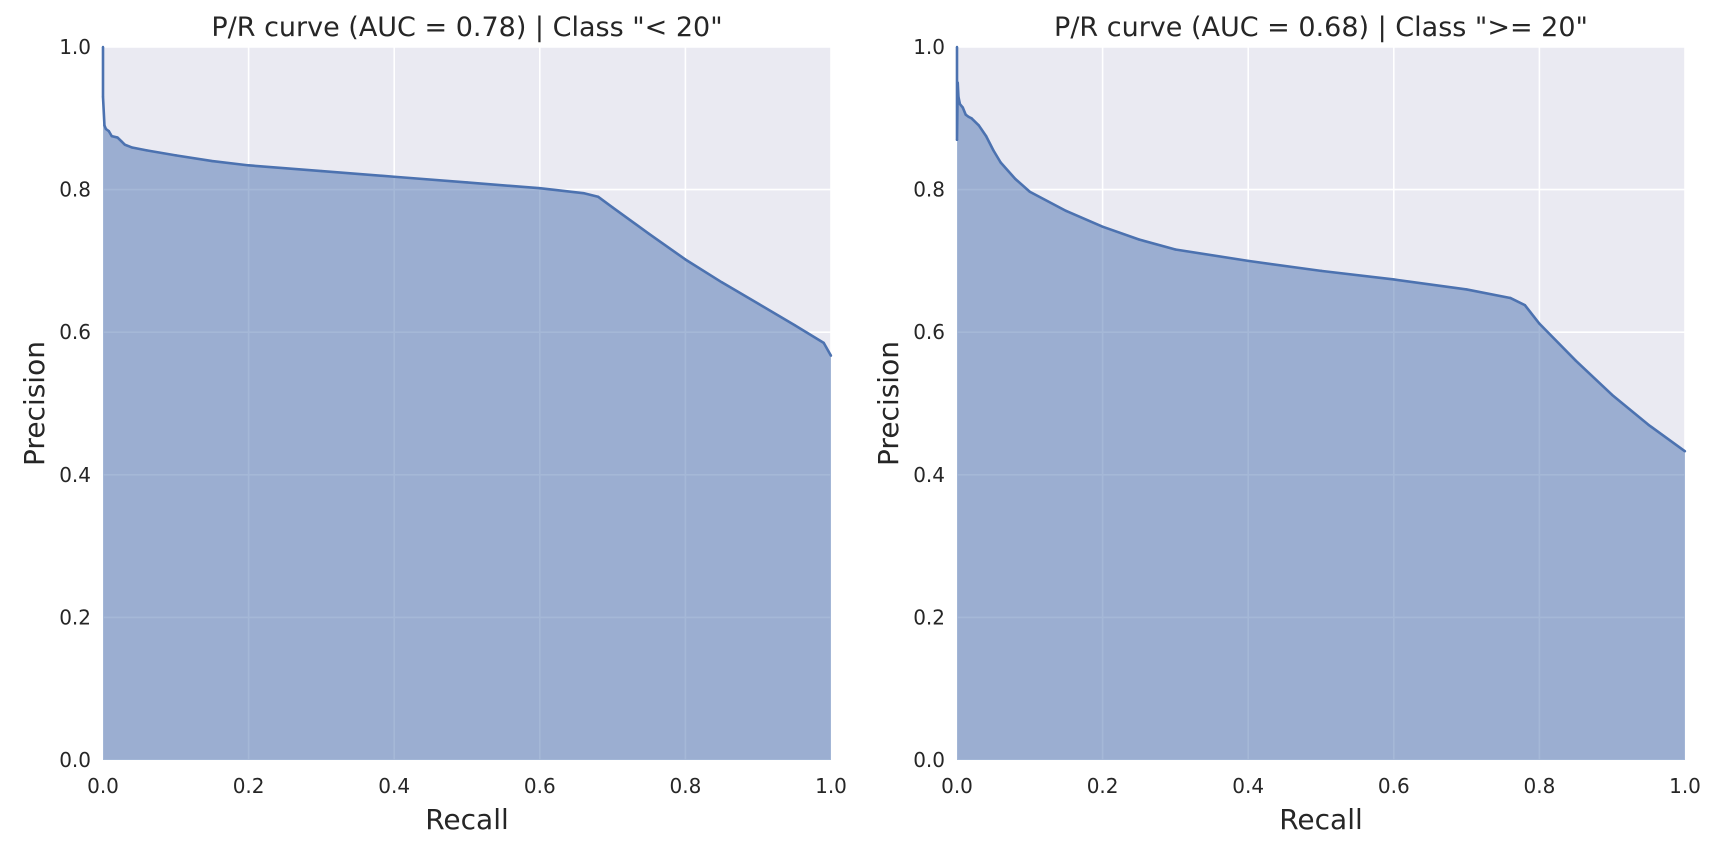 This screenshot has width=1715, height=855. Describe the element at coordinates (466, 27) in the screenshot. I see `chart-title: P/R curve (AUC = 0.78) | Class "< 20"` at that location.